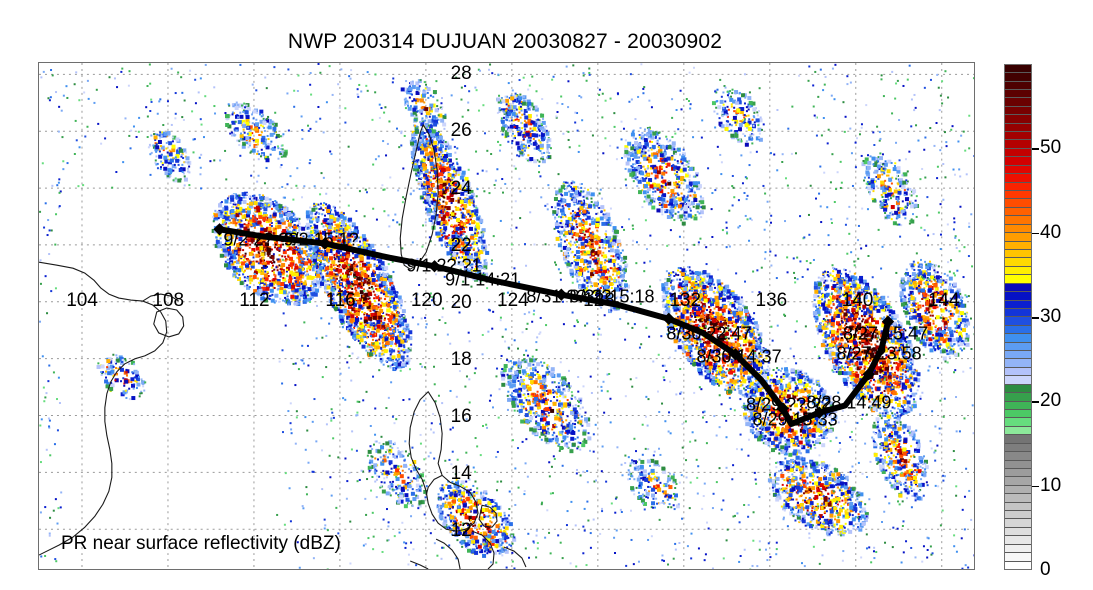 This screenshot has width=1093, height=590. I want to click on chart-title: NWP 200314 DUJUAN 20030827 - 20030902, so click(505, 41).